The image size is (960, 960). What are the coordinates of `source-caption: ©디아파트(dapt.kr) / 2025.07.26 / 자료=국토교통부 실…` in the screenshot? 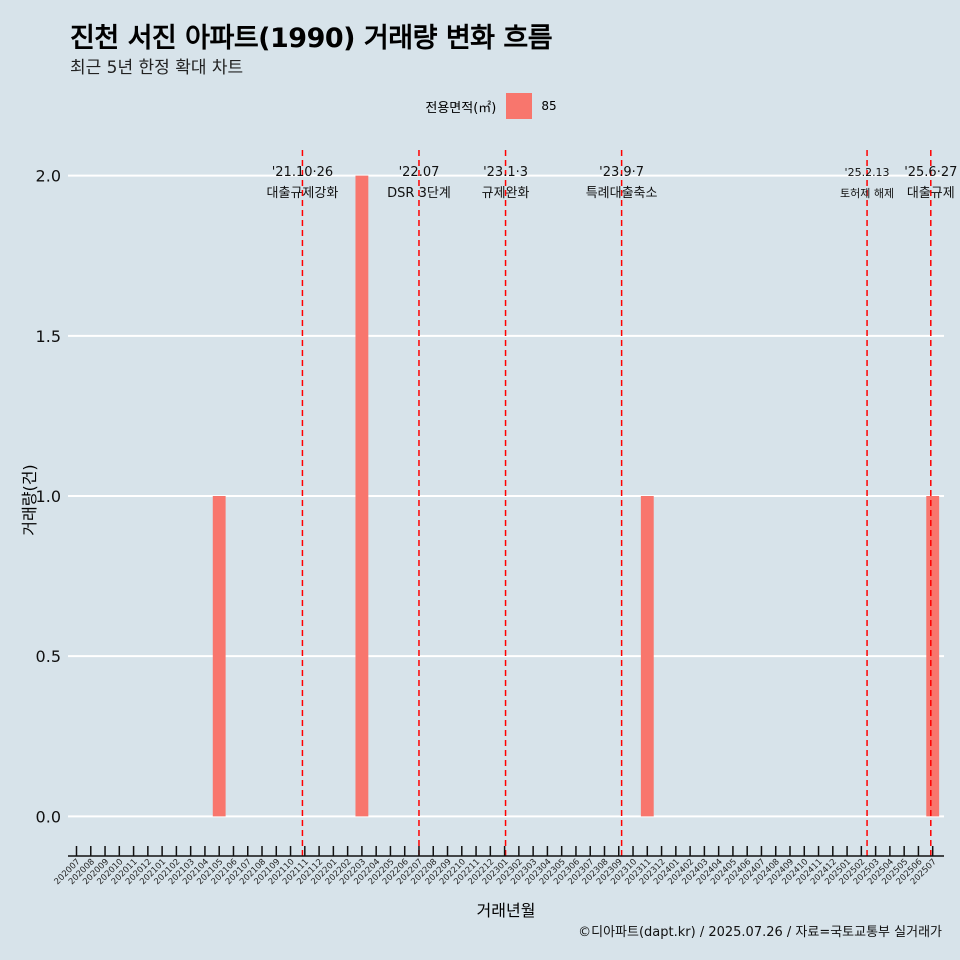 It's located at (760, 932).